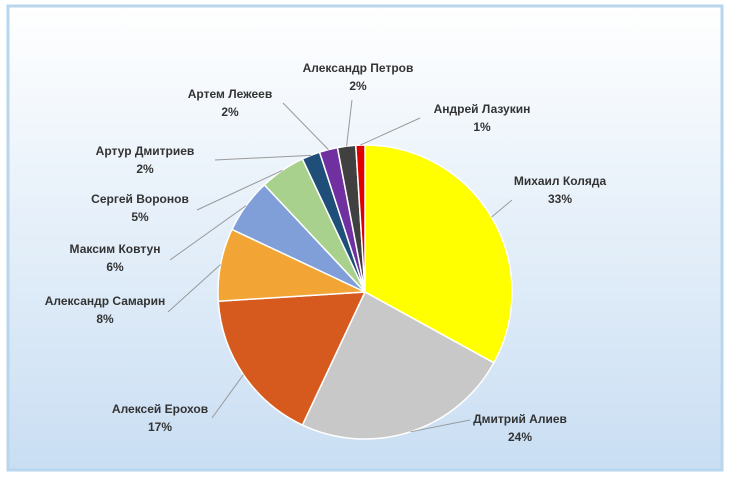 This screenshot has height=483, width=730. What do you see at coordinates (115, 249) in the screenshot?
I see `slice-label: Максим Ковтун` at bounding box center [115, 249].